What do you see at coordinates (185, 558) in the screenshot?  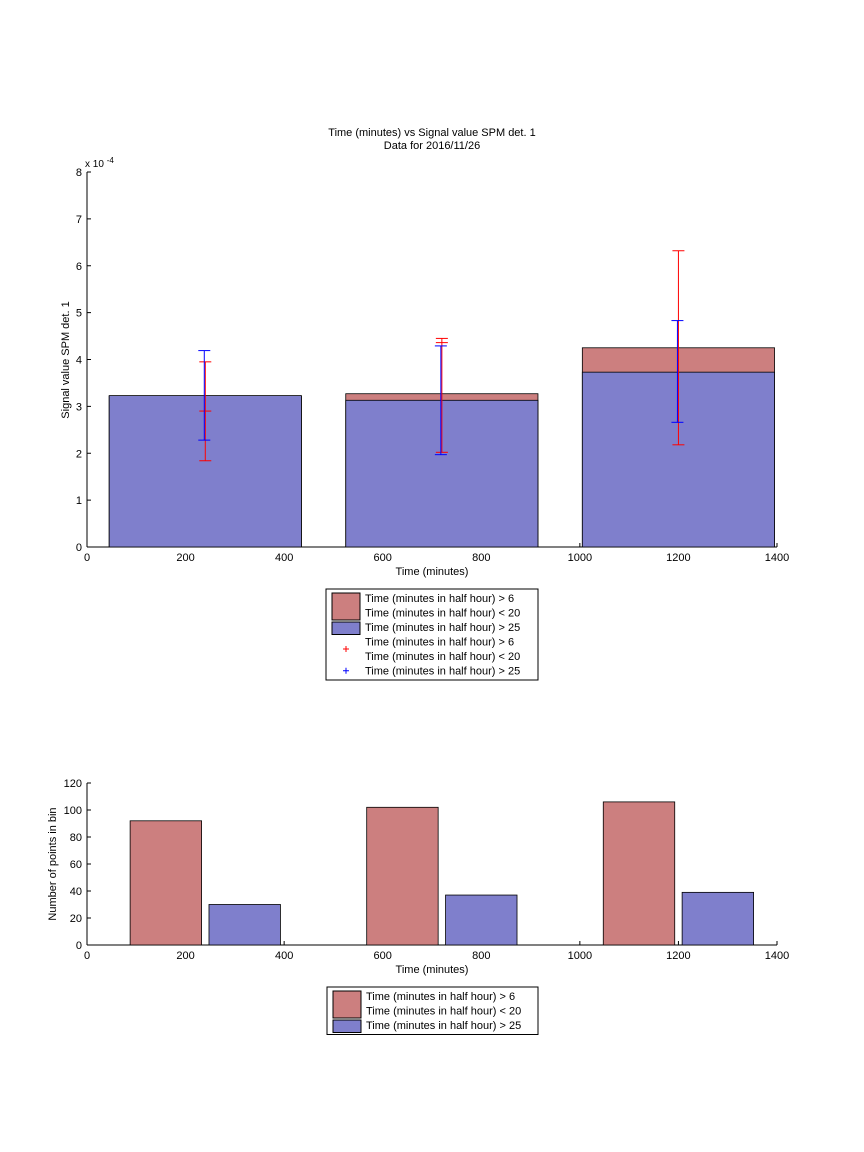 I see `chart-1-x-tick-label: 200` at bounding box center [185, 558].